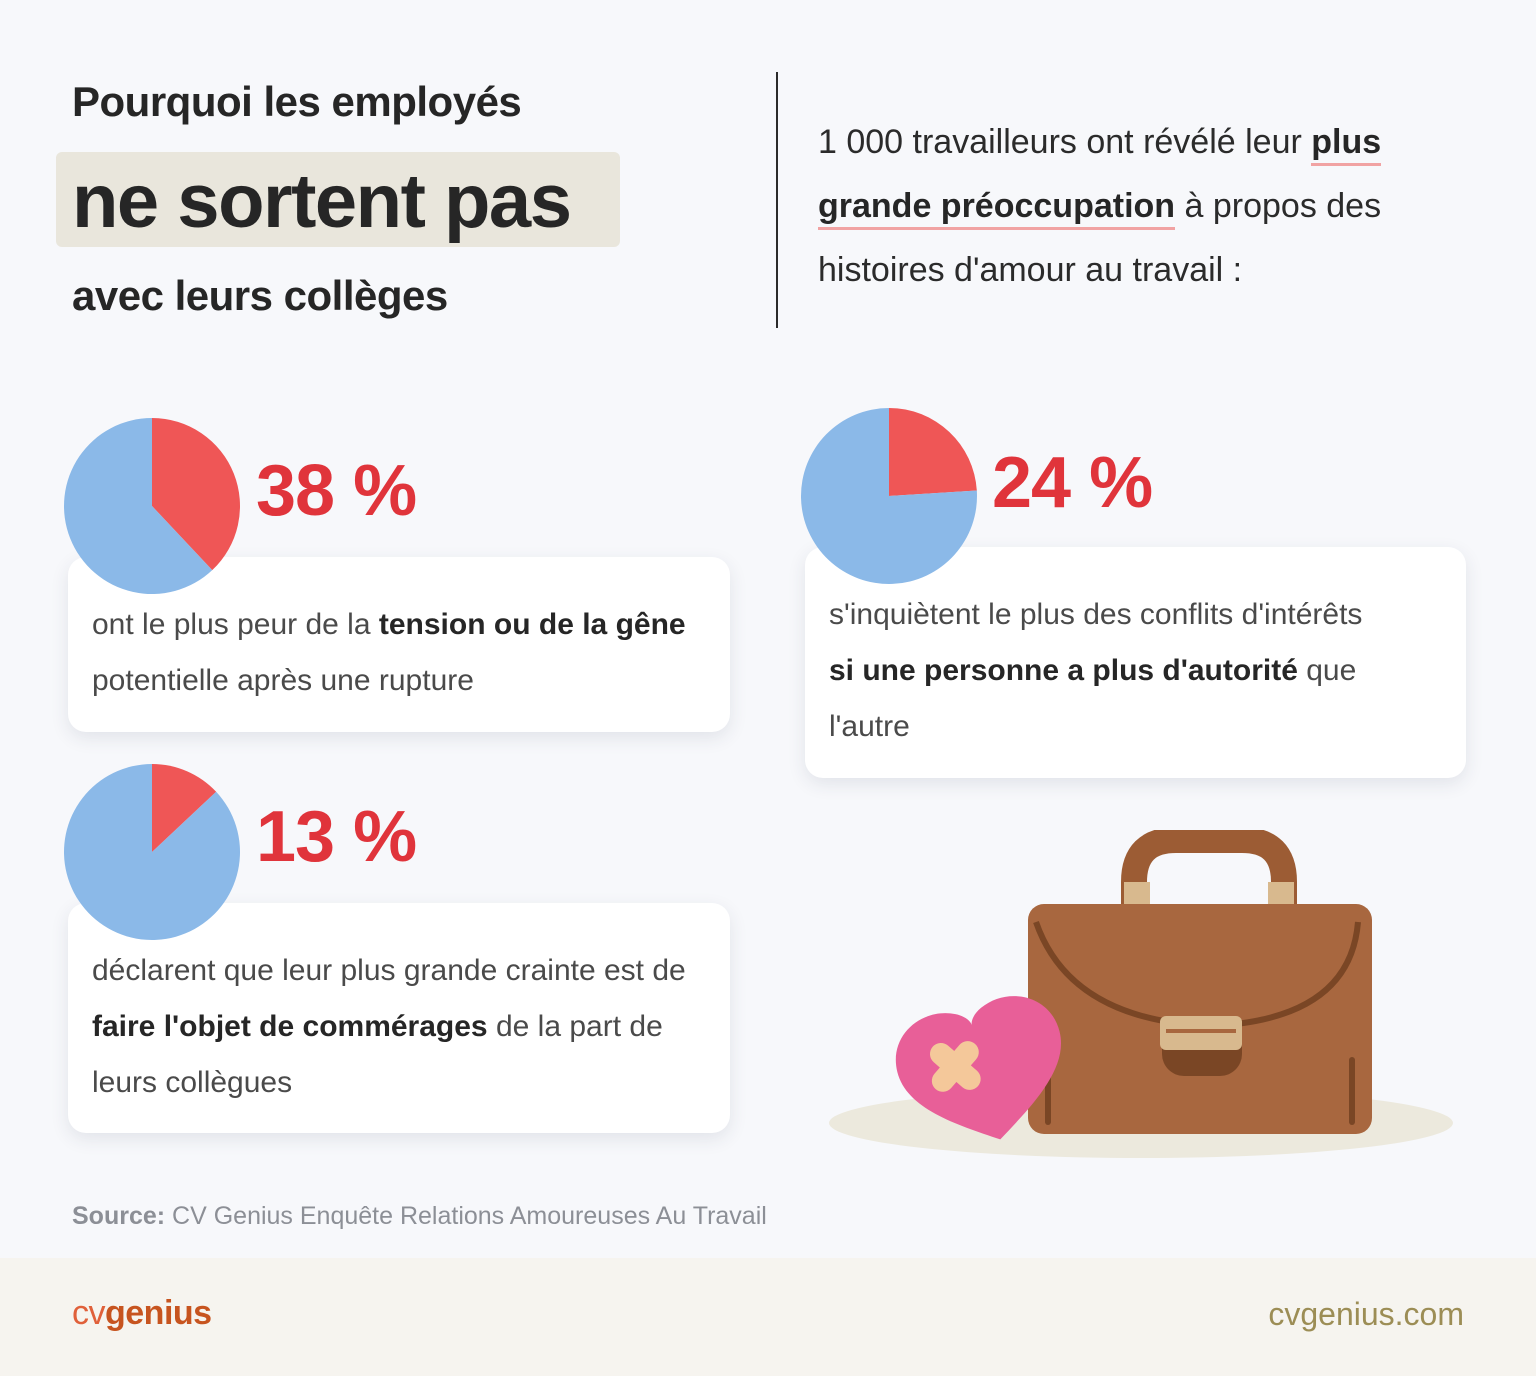 The height and width of the screenshot is (1376, 1536). What do you see at coordinates (119, 1216) in the screenshot?
I see `source-label: Source:` at bounding box center [119, 1216].